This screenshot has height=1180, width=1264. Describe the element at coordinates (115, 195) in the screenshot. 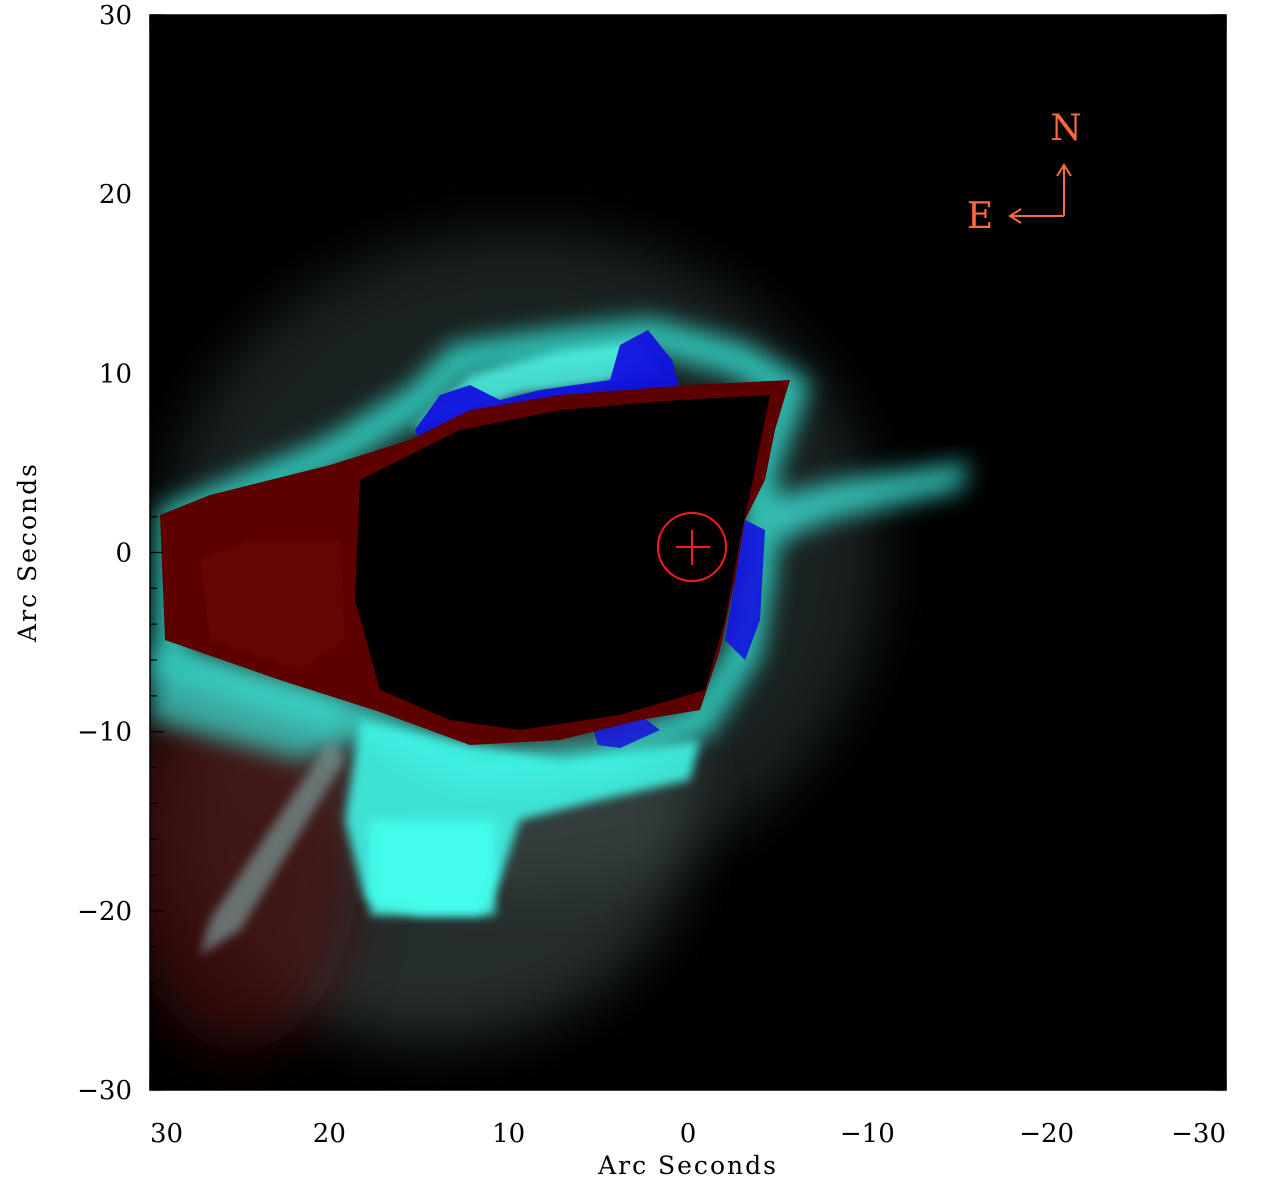

I see `y-tick-label: 20` at that location.